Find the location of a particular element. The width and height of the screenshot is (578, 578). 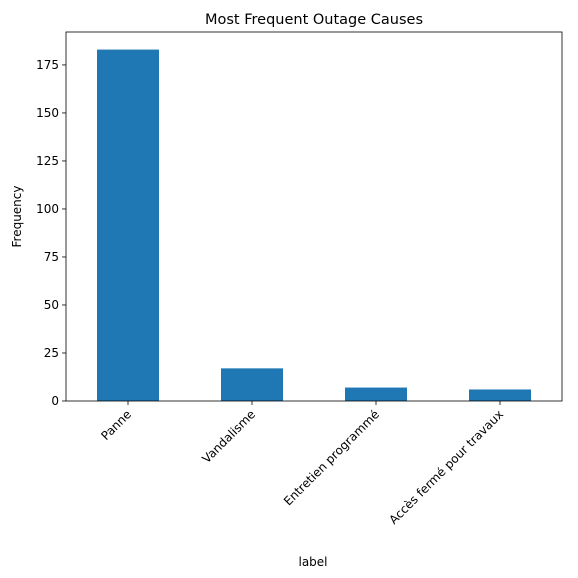

chart-title: Most Frequent Outage Causes is located at coordinates (314, 20).